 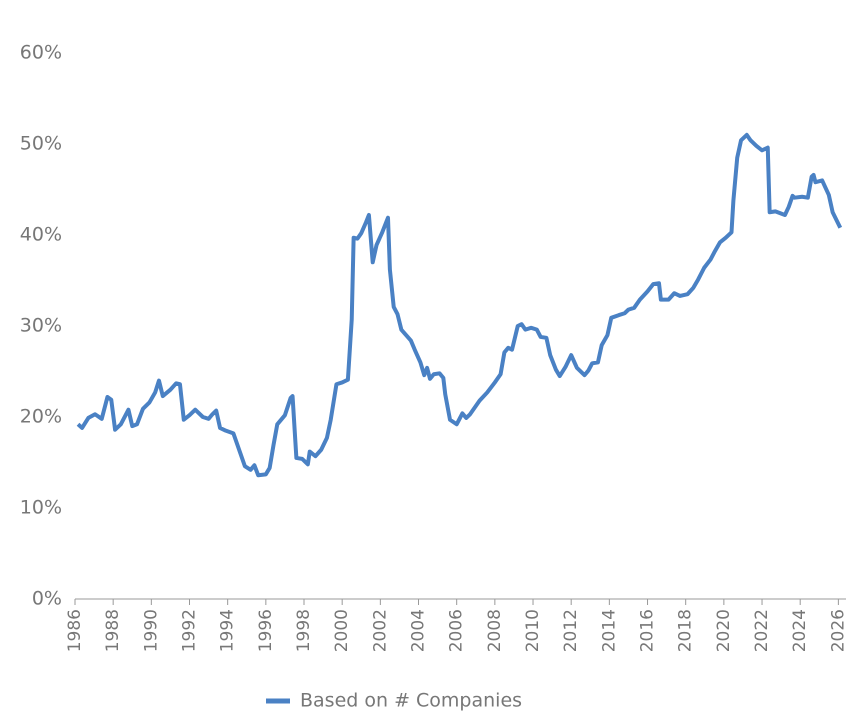 What do you see at coordinates (41, 53) in the screenshot?
I see `y-tick-label: 60%` at bounding box center [41, 53].